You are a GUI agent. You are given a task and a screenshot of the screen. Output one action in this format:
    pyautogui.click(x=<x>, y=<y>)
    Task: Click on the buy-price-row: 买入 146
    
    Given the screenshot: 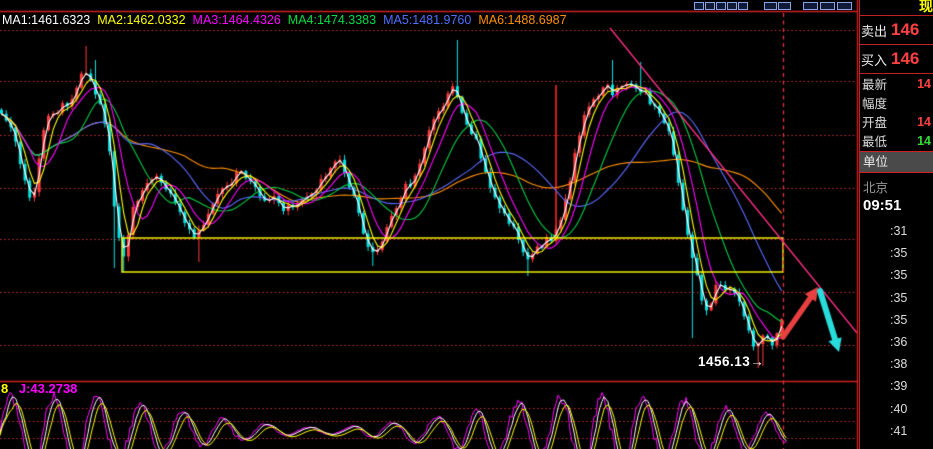 What is the action you would take?
    pyautogui.click(x=896, y=59)
    